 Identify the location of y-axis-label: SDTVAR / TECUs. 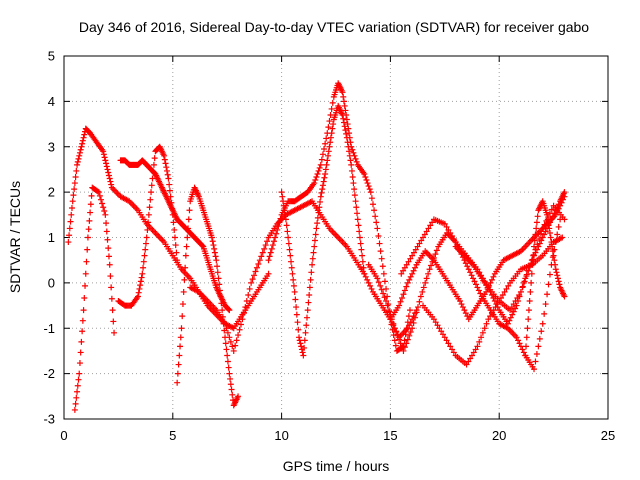
(15, 237).